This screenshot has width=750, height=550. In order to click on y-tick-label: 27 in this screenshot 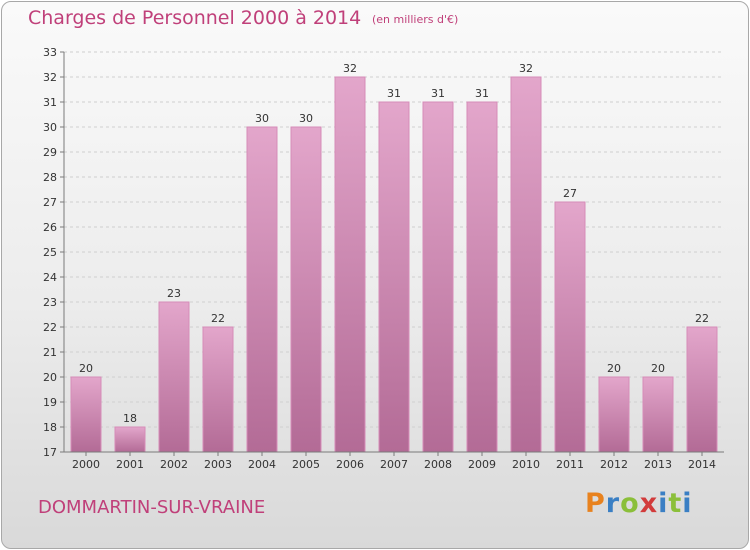, I will do `click(50, 202)`.